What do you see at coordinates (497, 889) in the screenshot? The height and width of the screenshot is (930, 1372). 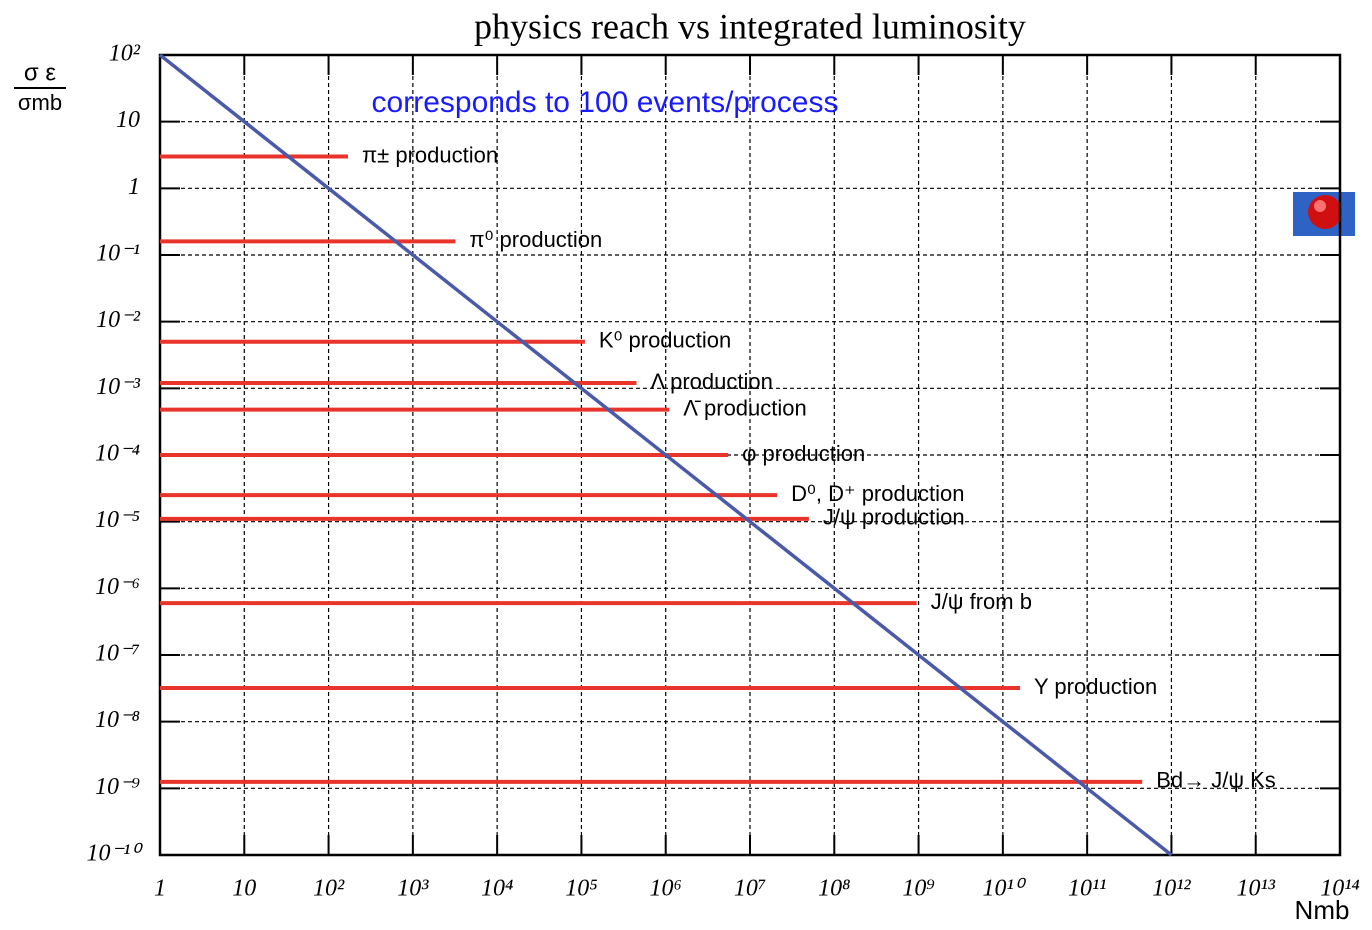 I see `x-tick-label: 10⁴` at bounding box center [497, 889].